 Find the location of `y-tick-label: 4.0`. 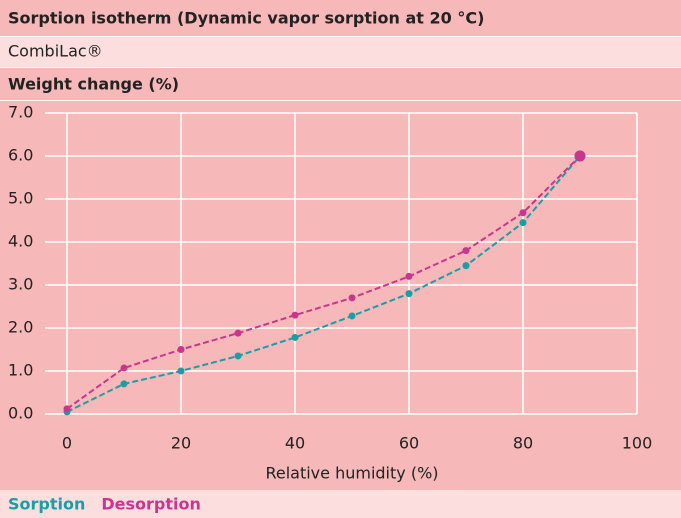

y-tick-label: 4.0 is located at coordinates (20, 241).